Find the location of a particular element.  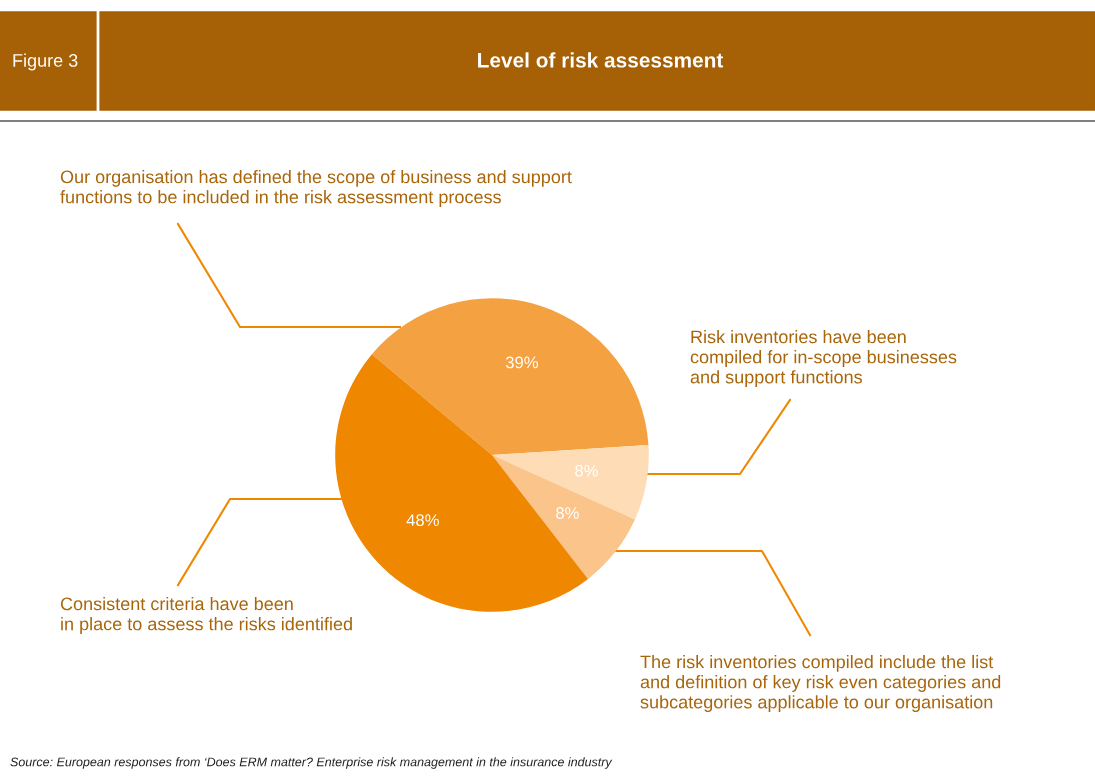

slice-label: Risk inventories have been compiled for in-scope businesses and support functions is located at coordinates (823, 359).